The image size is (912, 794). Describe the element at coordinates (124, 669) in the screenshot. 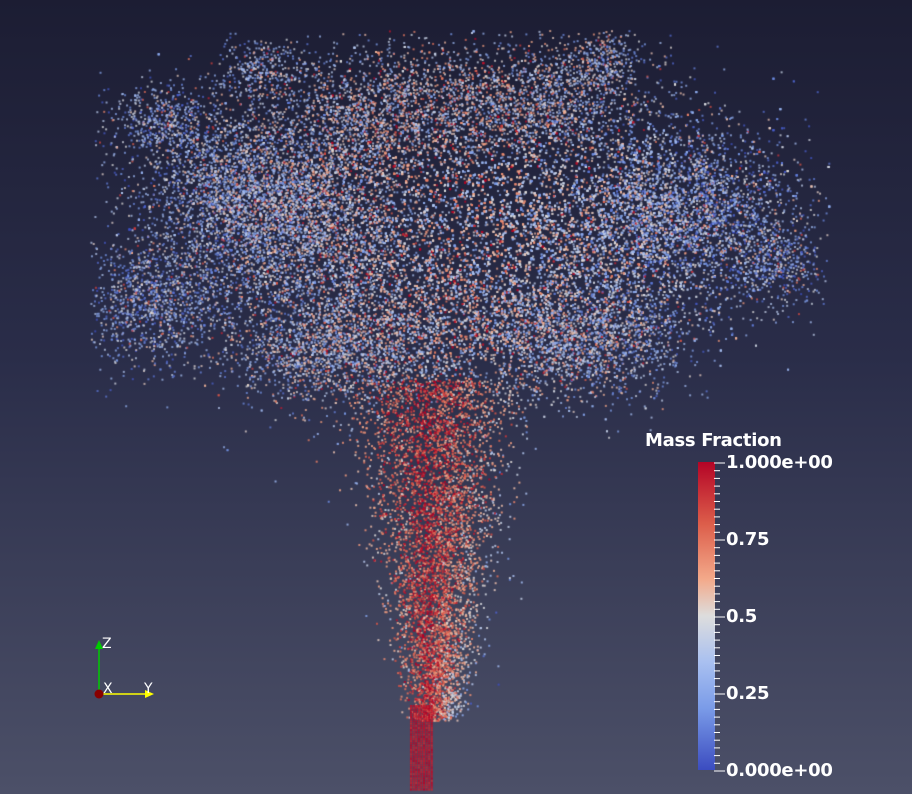

I see `orientation-axes-widget` at that location.